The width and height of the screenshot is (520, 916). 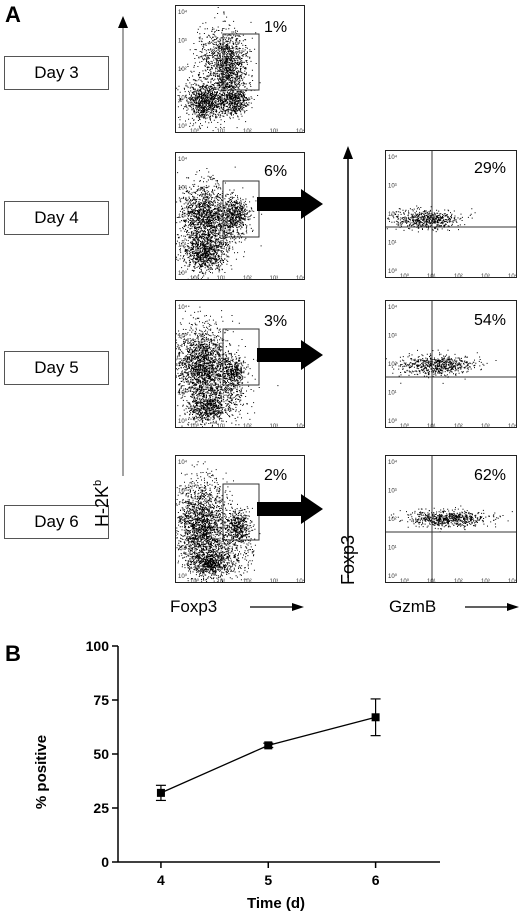 What do you see at coordinates (413, 606) in the screenshot?
I see `gzmb-x-axis-label: GzmB` at bounding box center [413, 606].